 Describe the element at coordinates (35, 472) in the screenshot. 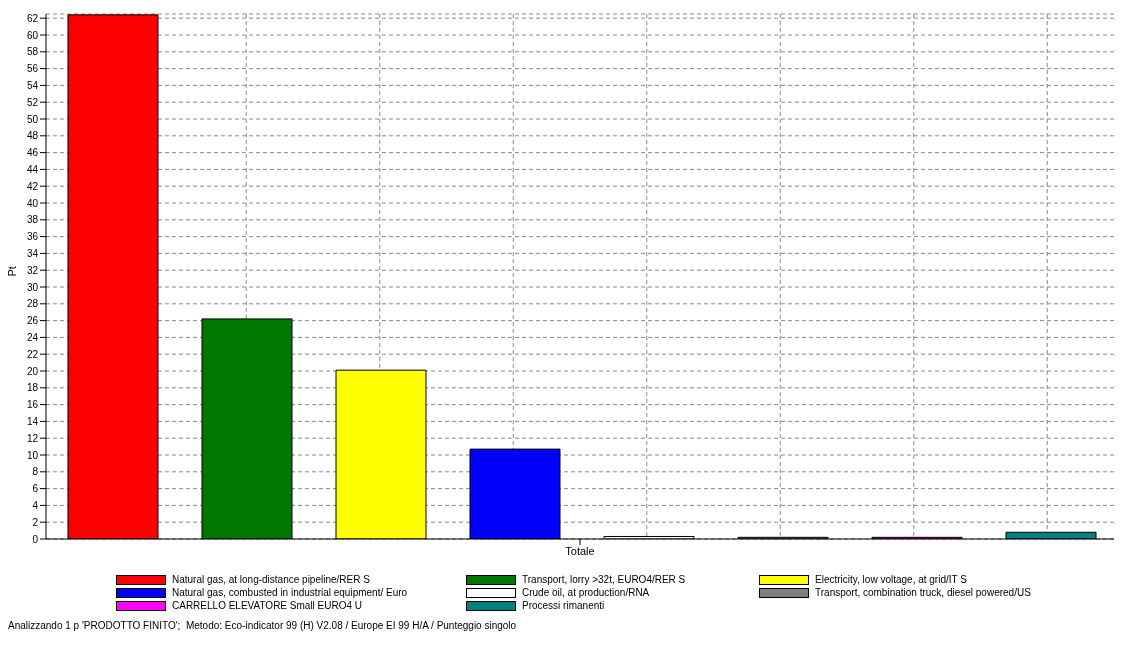

I see `y-tick-label: 8` at that location.